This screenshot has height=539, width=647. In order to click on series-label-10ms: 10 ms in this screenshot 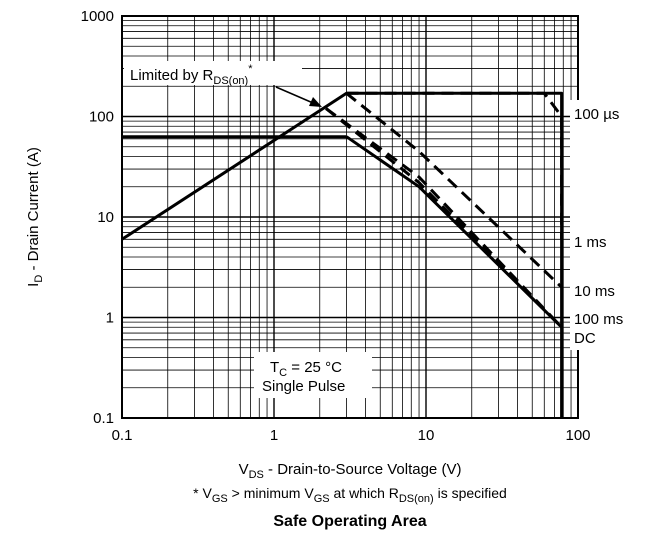, I will do `click(594, 291)`.